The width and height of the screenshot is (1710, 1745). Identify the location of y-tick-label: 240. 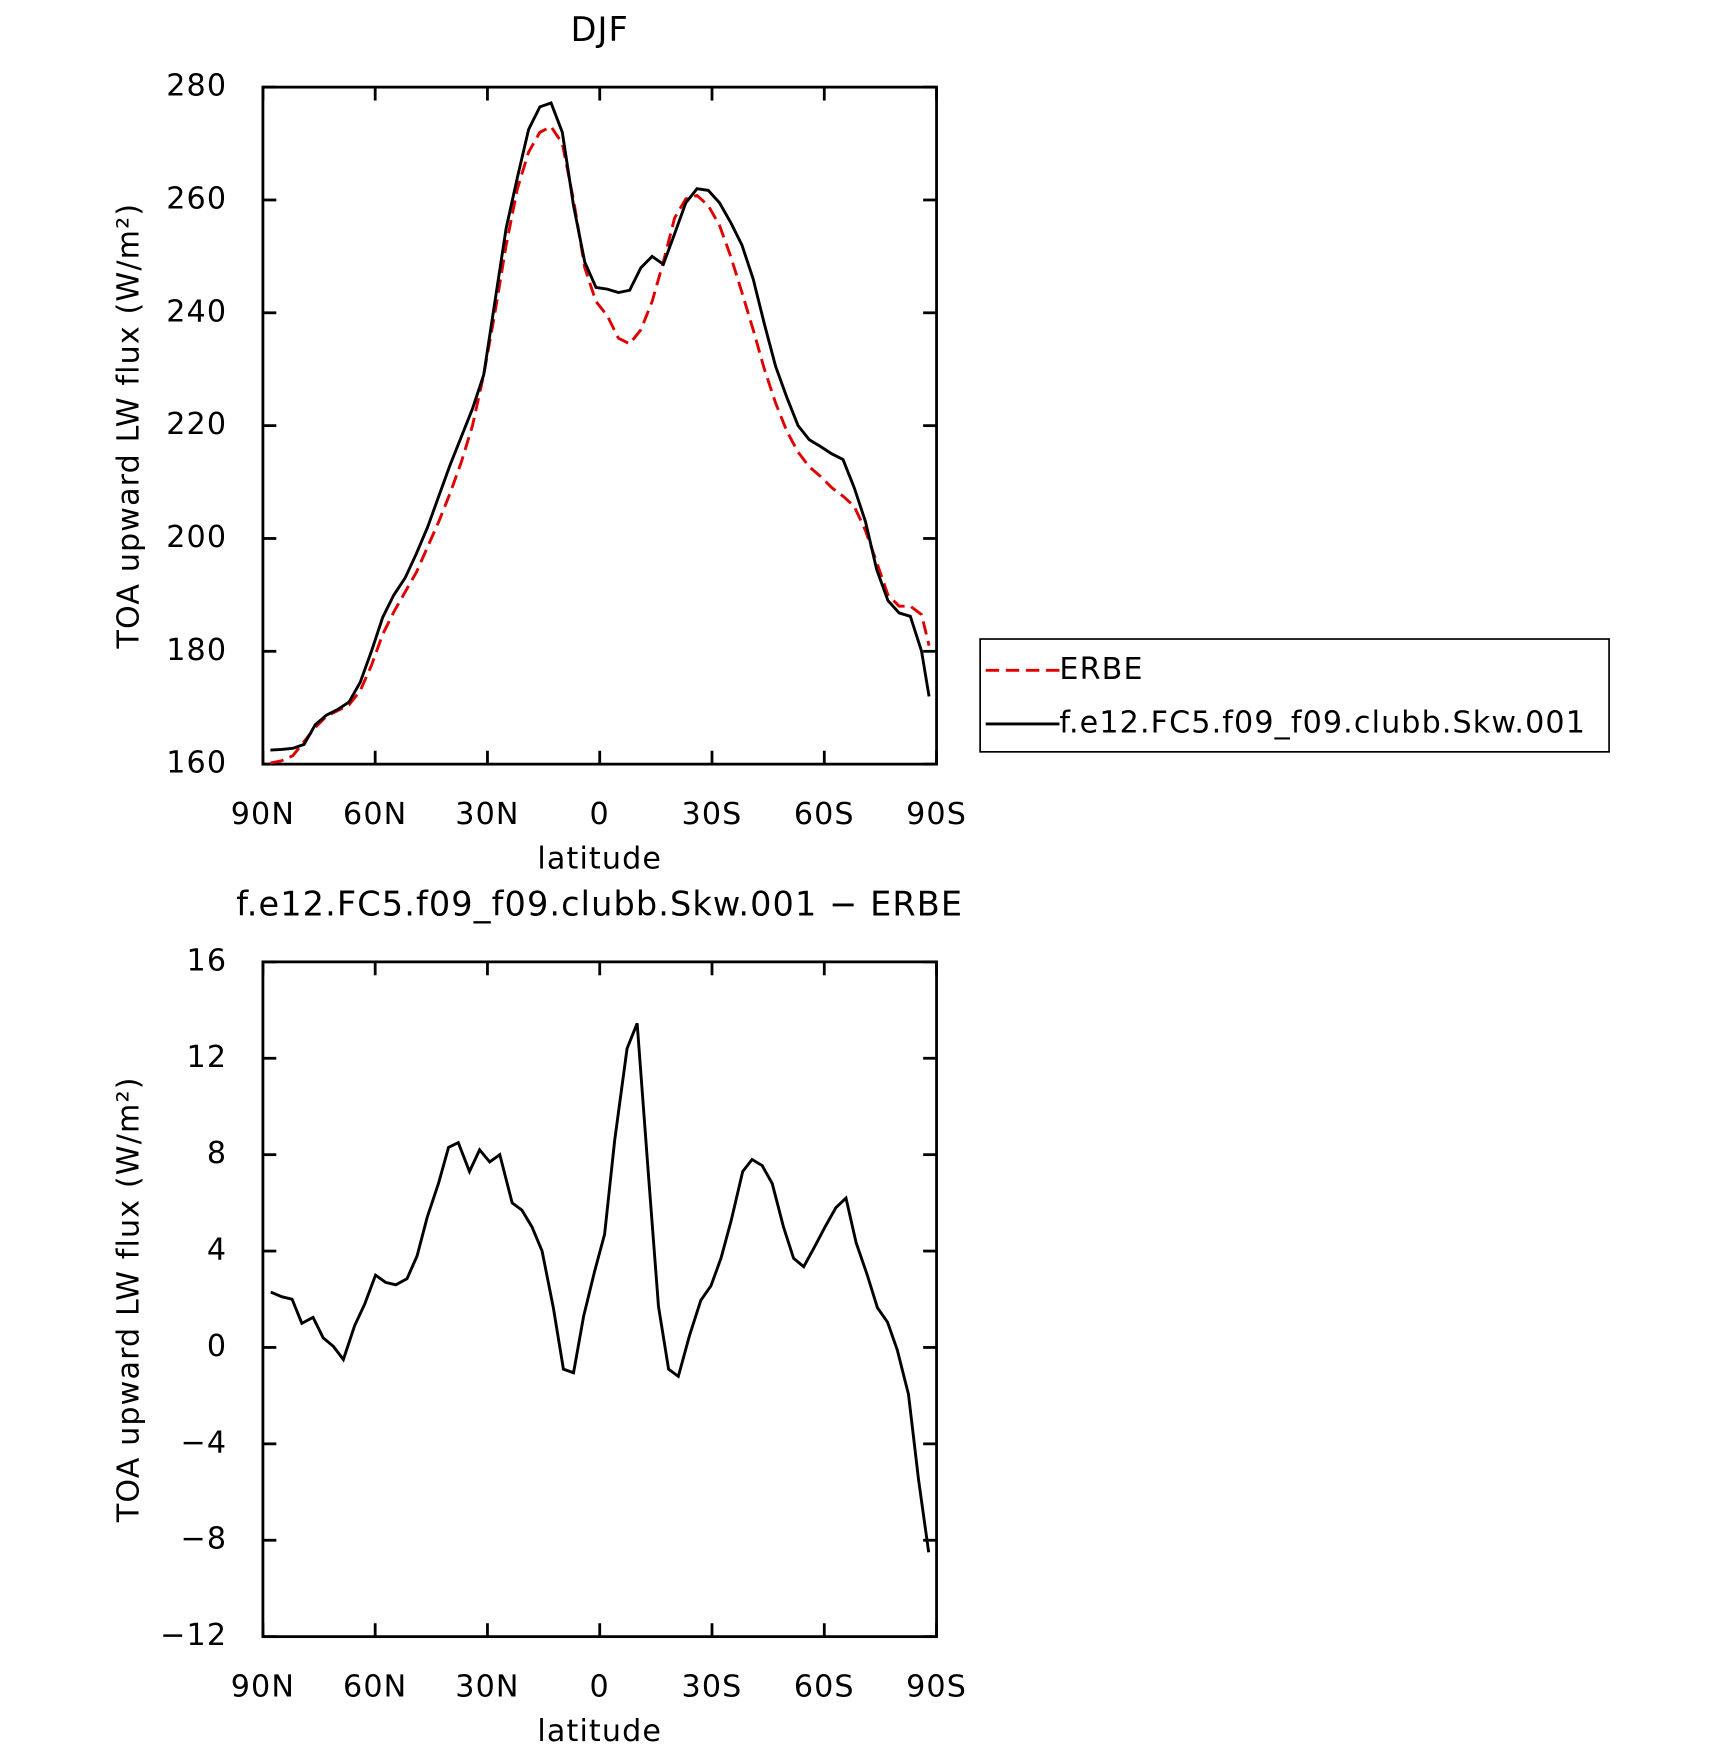
(196, 311).